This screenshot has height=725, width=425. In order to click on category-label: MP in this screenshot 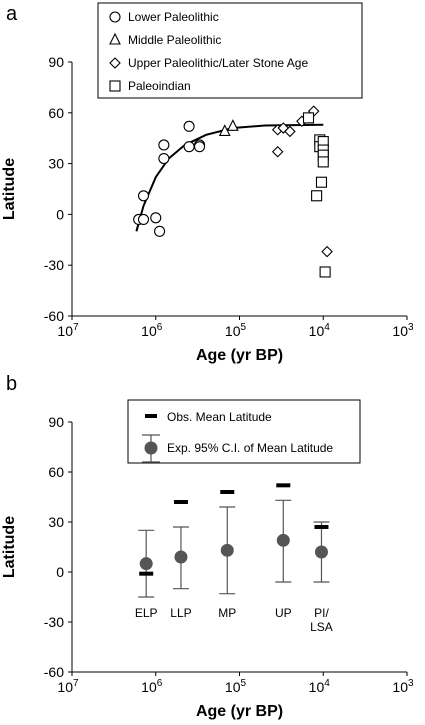, I will do `click(227, 613)`.